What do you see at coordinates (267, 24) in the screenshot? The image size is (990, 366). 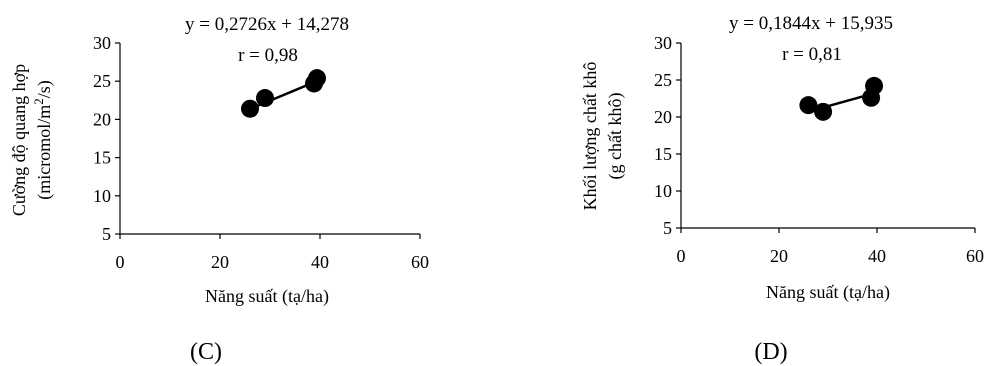 I see `regression-equation: y = 0,2726x + 14,278` at bounding box center [267, 24].